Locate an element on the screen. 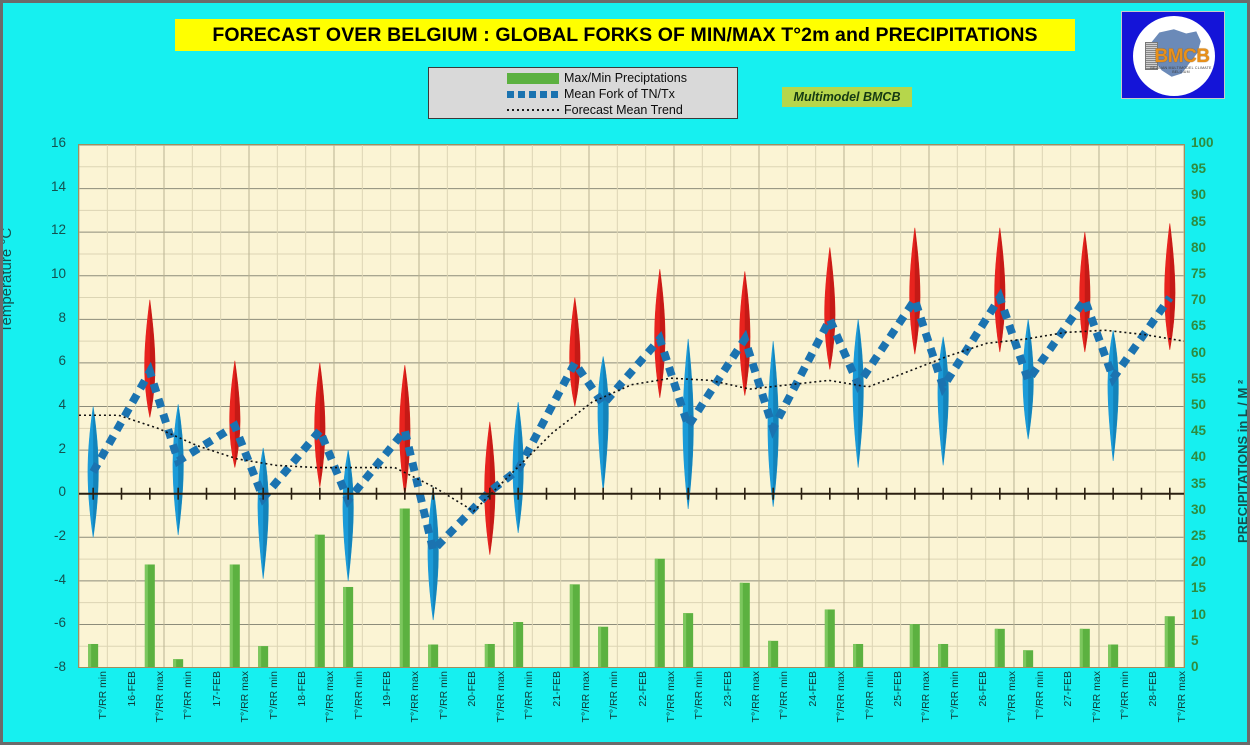  y-tick-right: 70 is located at coordinates (1199, 300).